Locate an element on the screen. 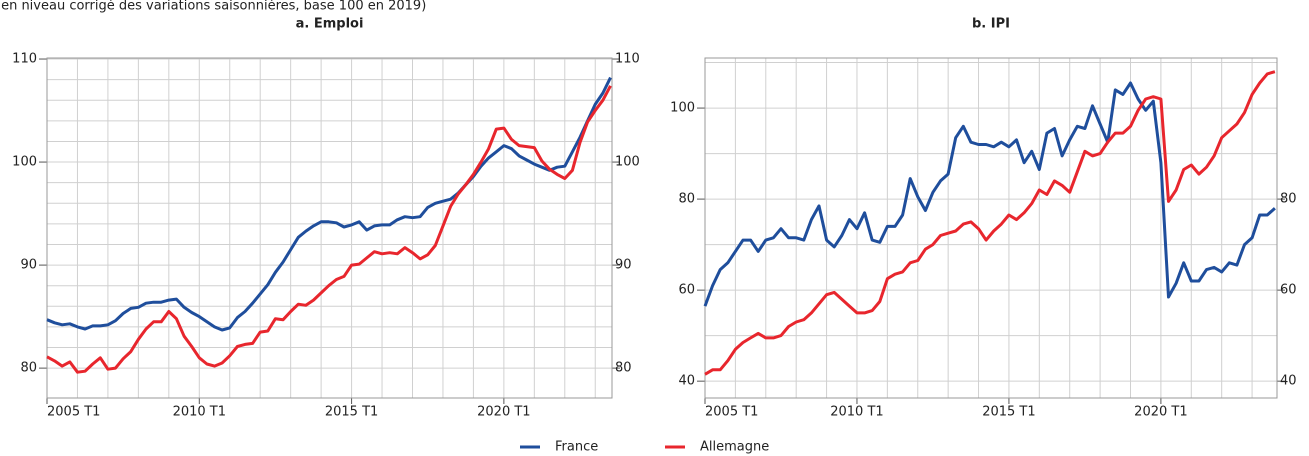  y2-tick-label: 40 is located at coordinates (1288, 381).